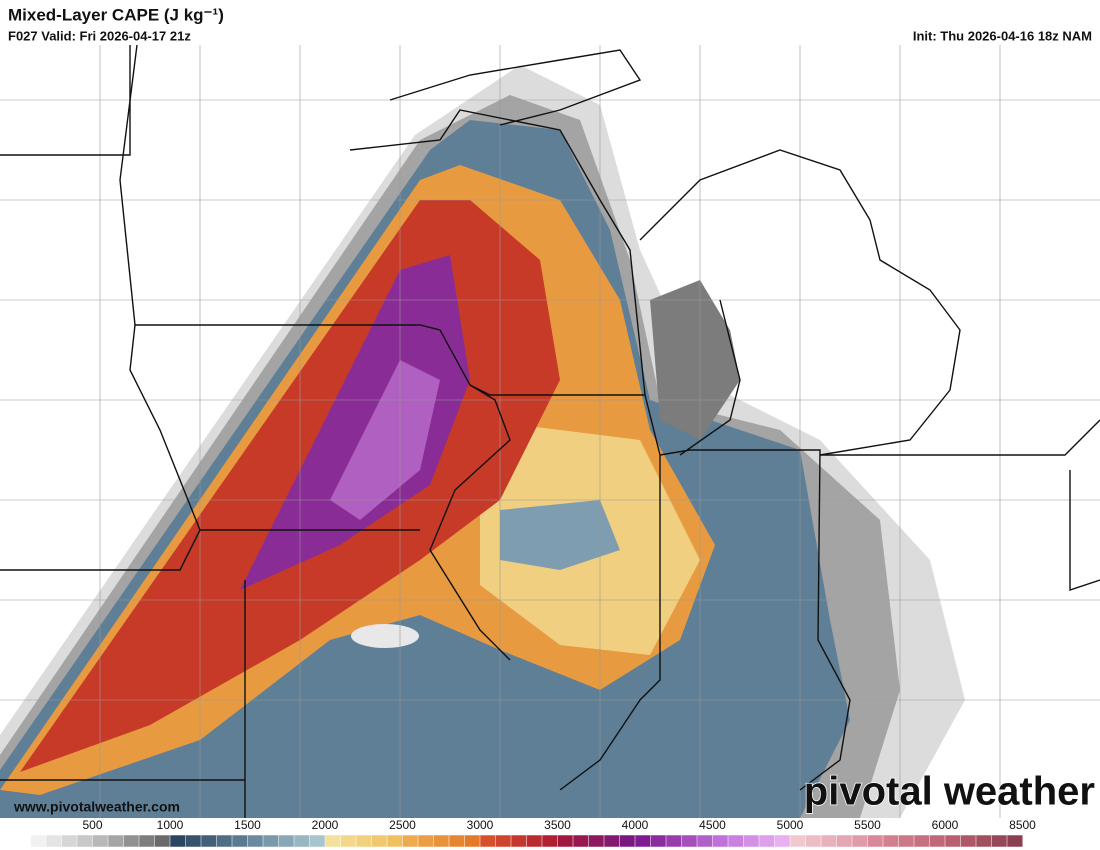 The width and height of the screenshot is (1100, 850). What do you see at coordinates (635, 825) in the screenshot?
I see `colorbar-tick-label: 4000` at bounding box center [635, 825].